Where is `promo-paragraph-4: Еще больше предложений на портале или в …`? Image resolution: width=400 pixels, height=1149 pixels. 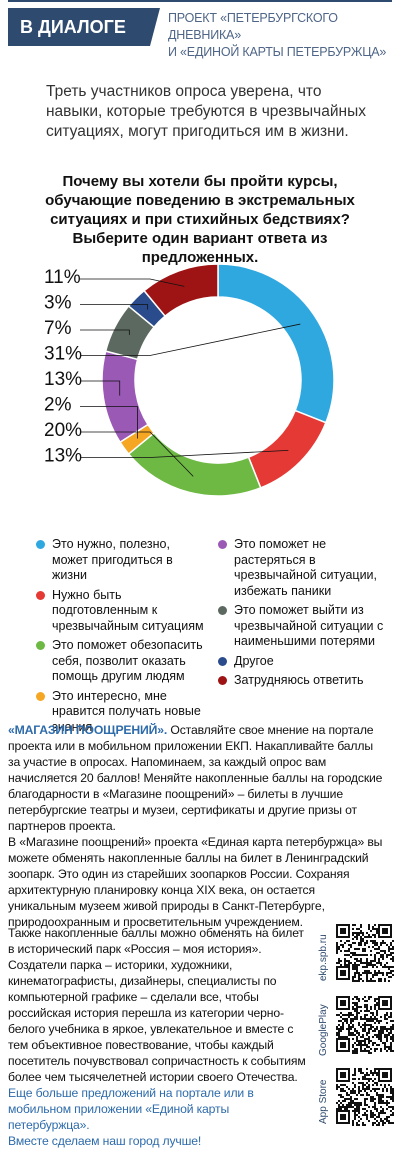
promo-paragraph-4: Еще больше предложений на портале или в … is located at coordinates (131, 1109).